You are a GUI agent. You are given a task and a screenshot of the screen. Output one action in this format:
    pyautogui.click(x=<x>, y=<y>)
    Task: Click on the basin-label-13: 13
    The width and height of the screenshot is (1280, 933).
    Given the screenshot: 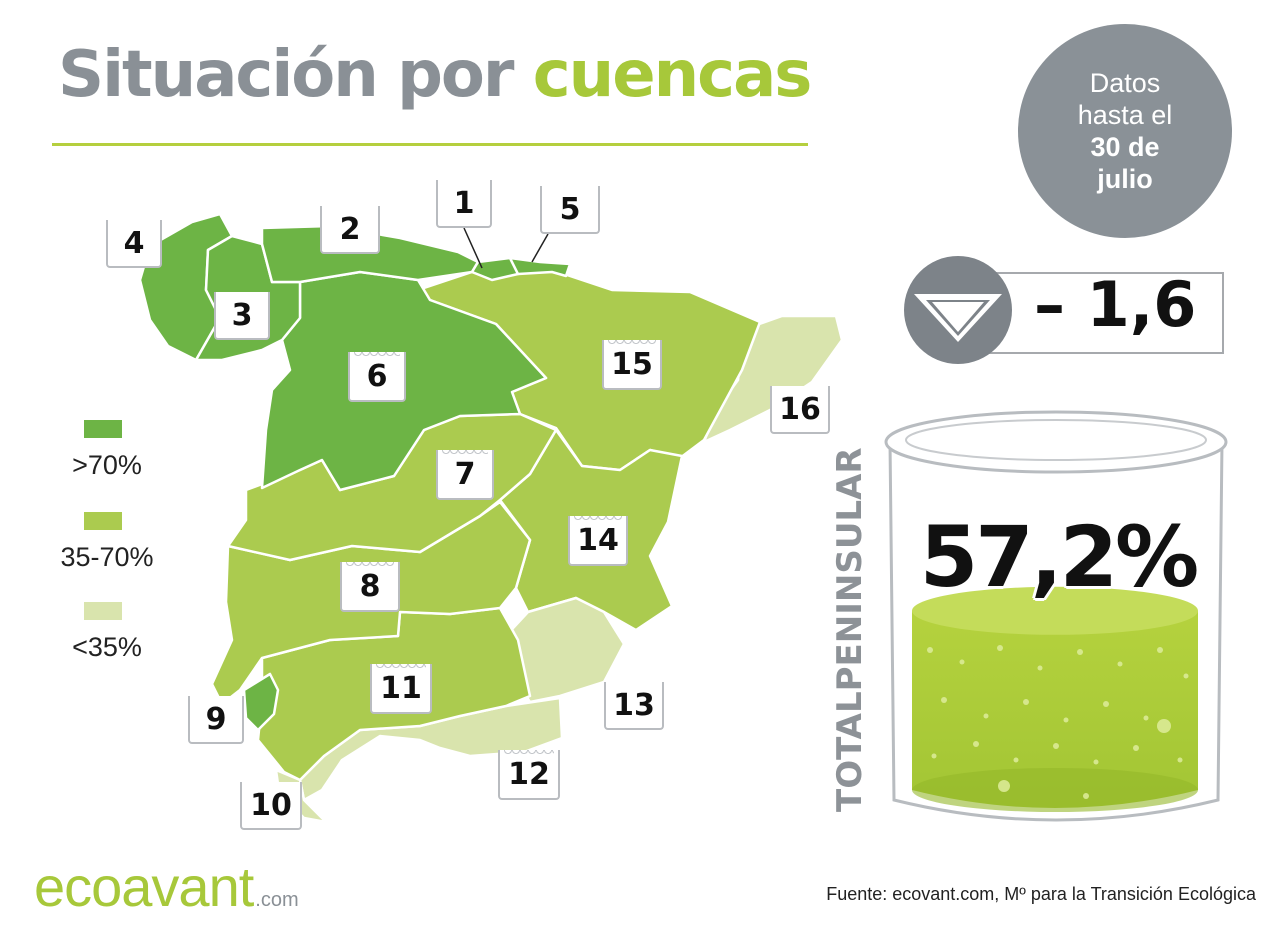 What is the action you would take?
    pyautogui.click(x=634, y=706)
    